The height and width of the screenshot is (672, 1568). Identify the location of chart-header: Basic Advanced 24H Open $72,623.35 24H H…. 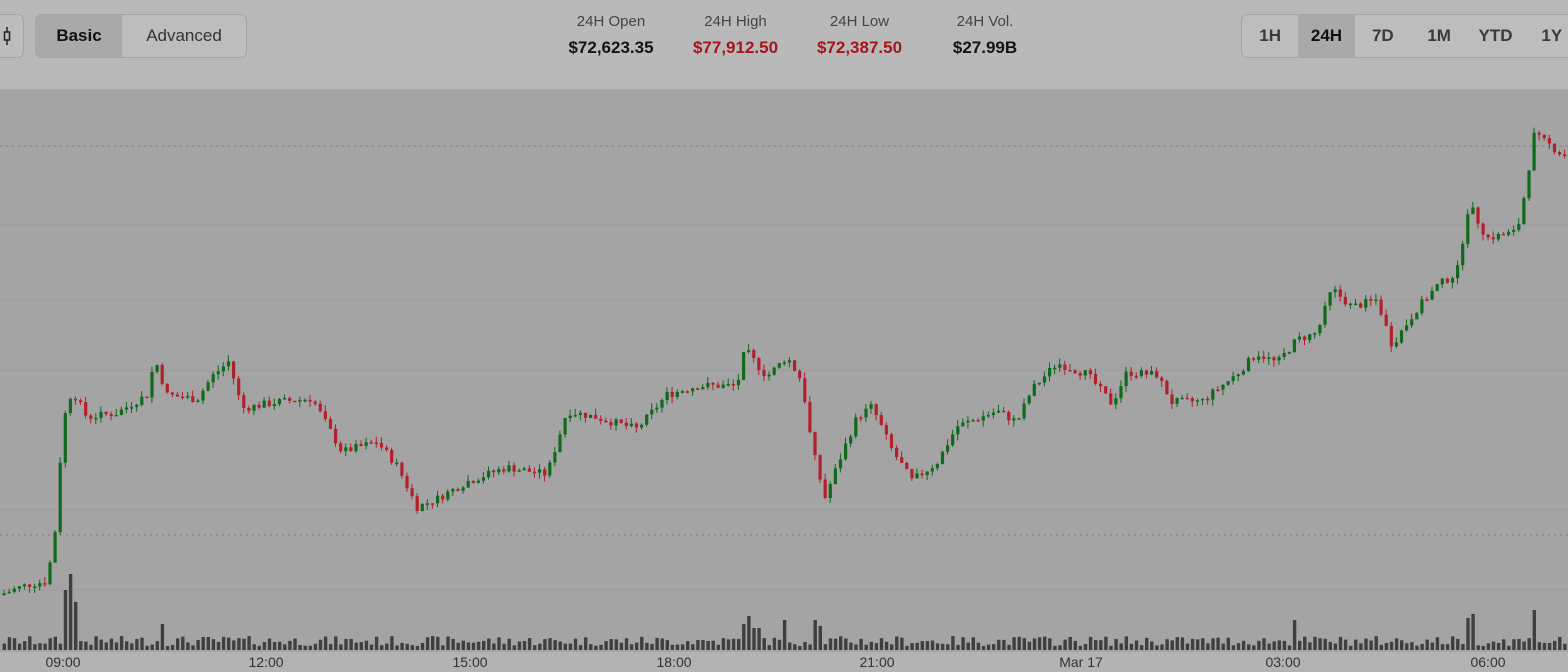
(784, 45).